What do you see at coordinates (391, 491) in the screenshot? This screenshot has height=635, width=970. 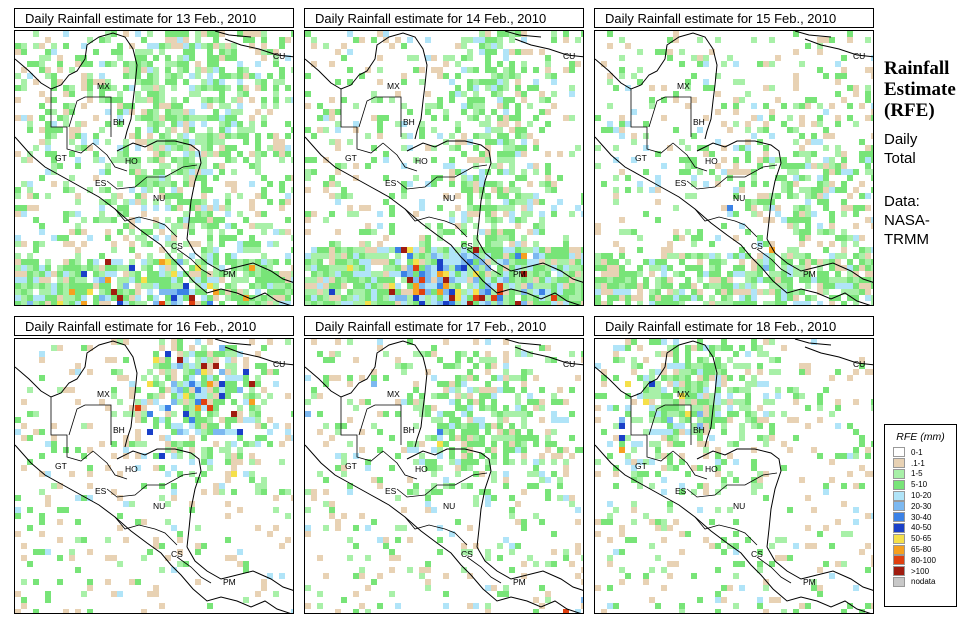 I see `country-label-es: ES` at bounding box center [391, 491].